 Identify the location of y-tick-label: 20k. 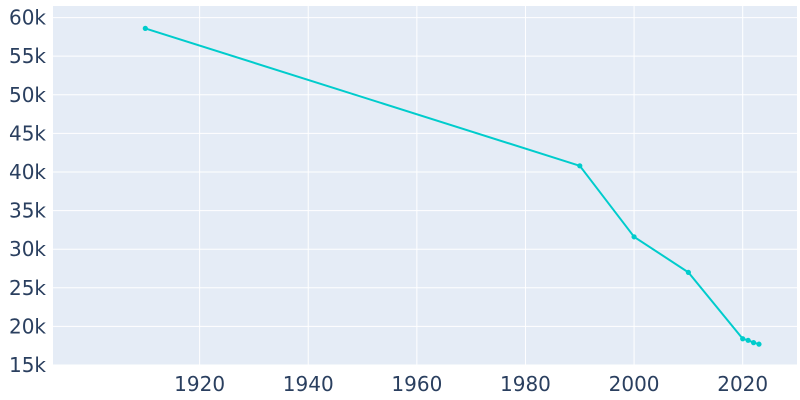
(27, 326).